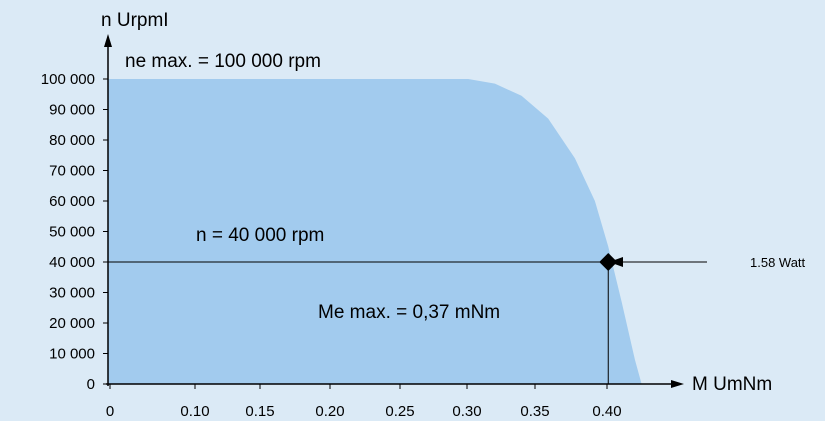  What do you see at coordinates (677, 384) in the screenshot?
I see `x-axis-arrow` at bounding box center [677, 384].